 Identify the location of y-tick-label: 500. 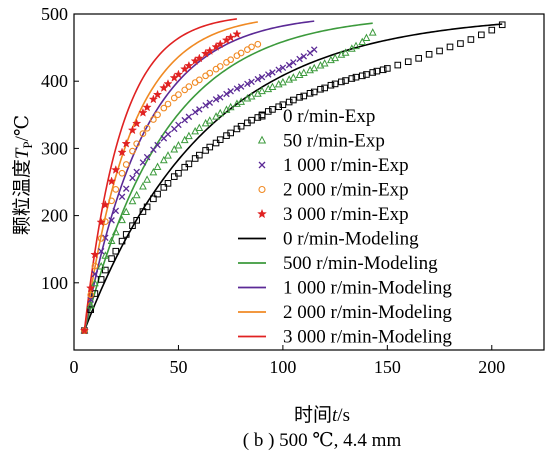
(54, 14).